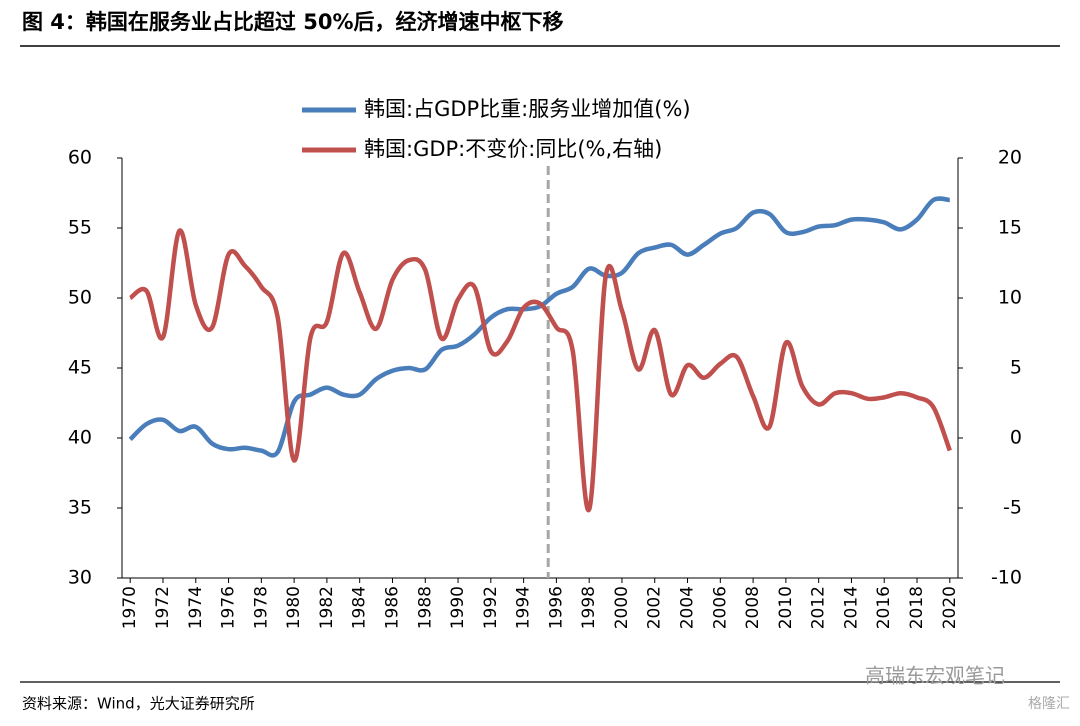 Image resolution: width=1080 pixels, height=726 pixels. Describe the element at coordinates (294, 607) in the screenshot. I see `x-tick-label: 1980` at that location.